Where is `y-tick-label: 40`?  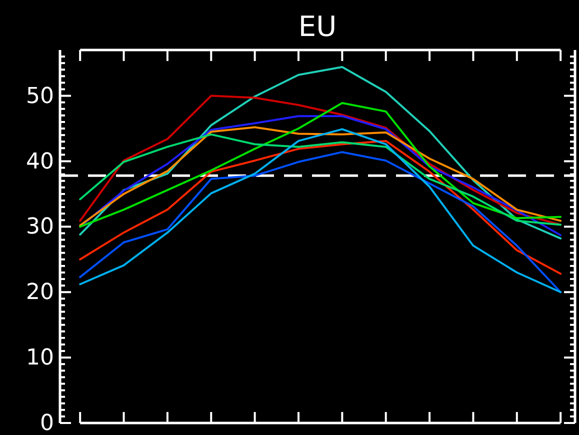
y-tick-label: 40 is located at coordinates (40, 161).